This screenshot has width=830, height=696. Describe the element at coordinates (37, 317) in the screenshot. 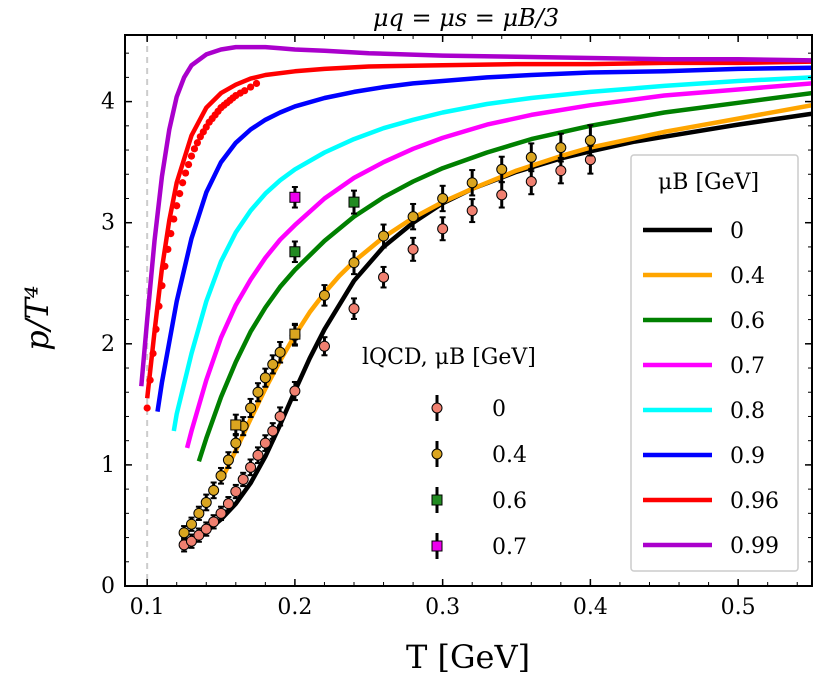

I see `y-axis-title: p/T⁴` at that location.